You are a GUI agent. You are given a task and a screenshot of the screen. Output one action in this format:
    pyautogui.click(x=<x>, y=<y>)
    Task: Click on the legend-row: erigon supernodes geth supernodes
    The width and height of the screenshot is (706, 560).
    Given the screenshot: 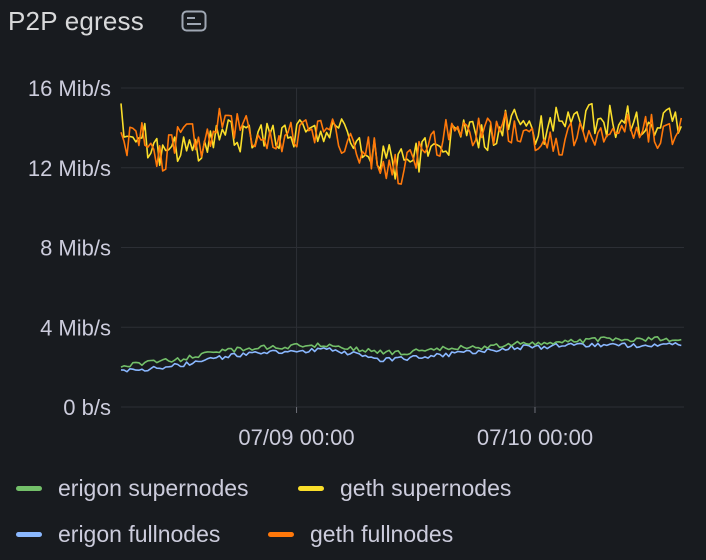 What is the action you would take?
    pyautogui.click(x=356, y=488)
    